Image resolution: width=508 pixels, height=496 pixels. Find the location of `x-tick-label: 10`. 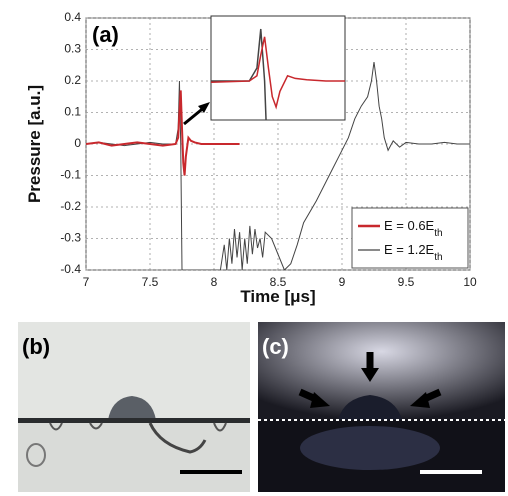

x-tick-label: 10 is located at coordinates (470, 282).